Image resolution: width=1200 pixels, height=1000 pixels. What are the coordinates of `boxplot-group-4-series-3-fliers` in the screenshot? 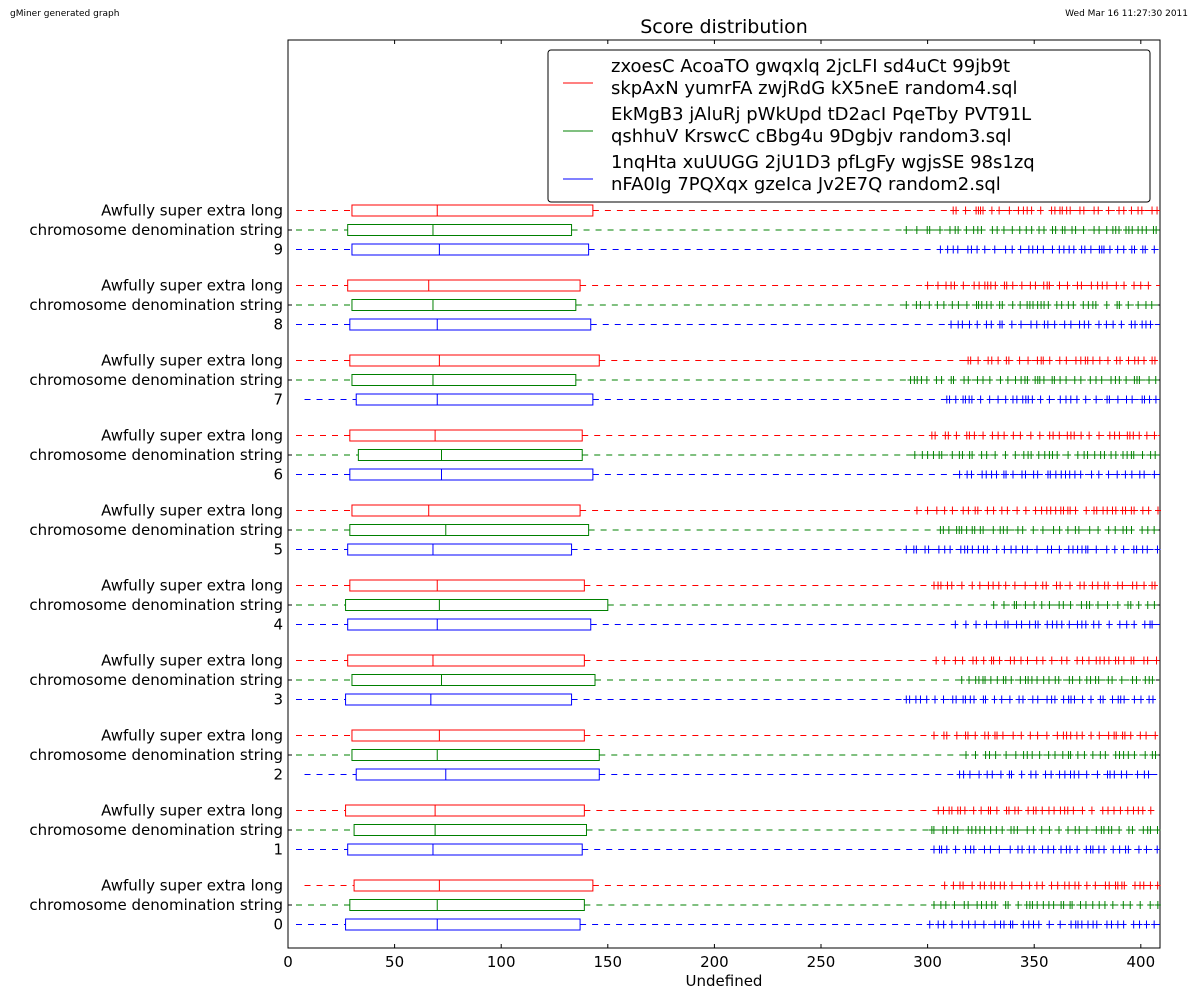 It's located at (1054, 624).